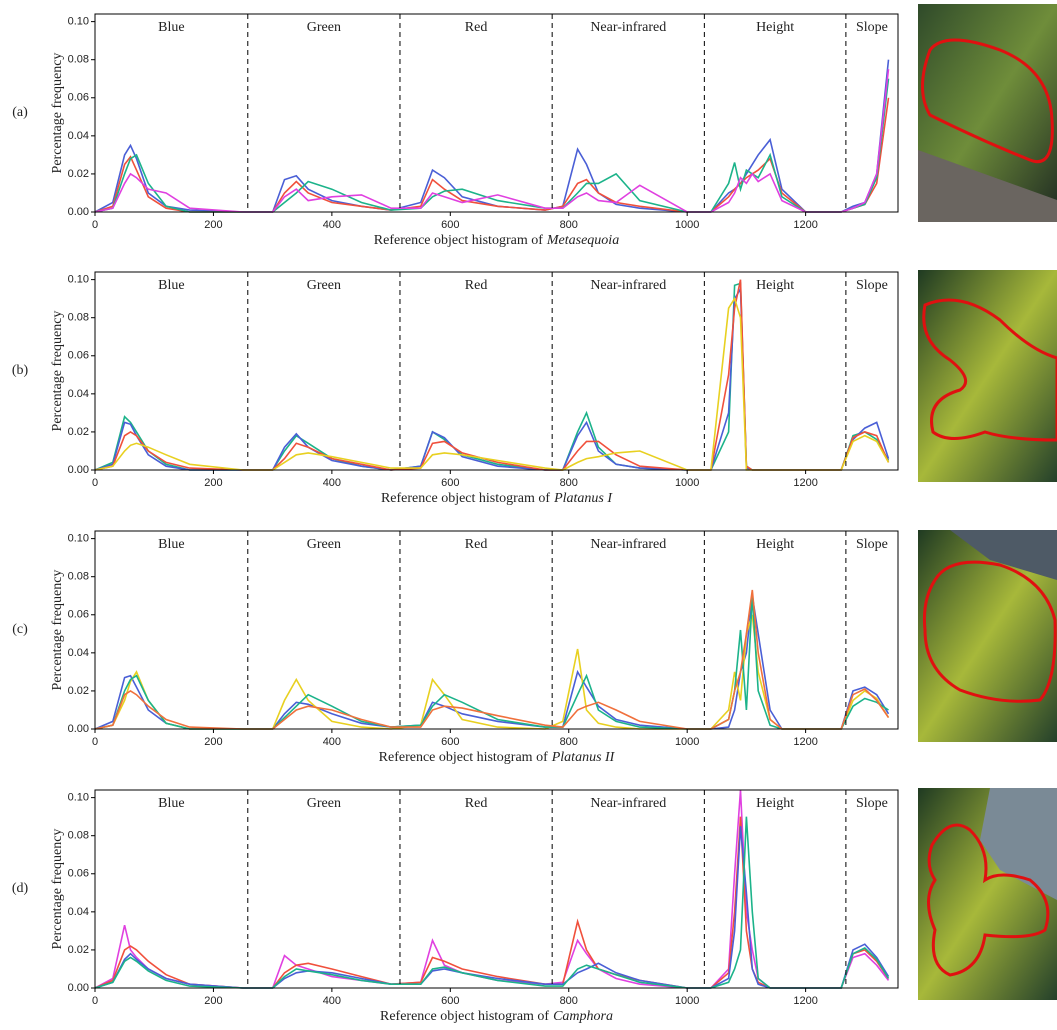 This screenshot has width=1057, height=1030. Describe the element at coordinates (20, 112) in the screenshot. I see `panel-label: (a)` at that location.